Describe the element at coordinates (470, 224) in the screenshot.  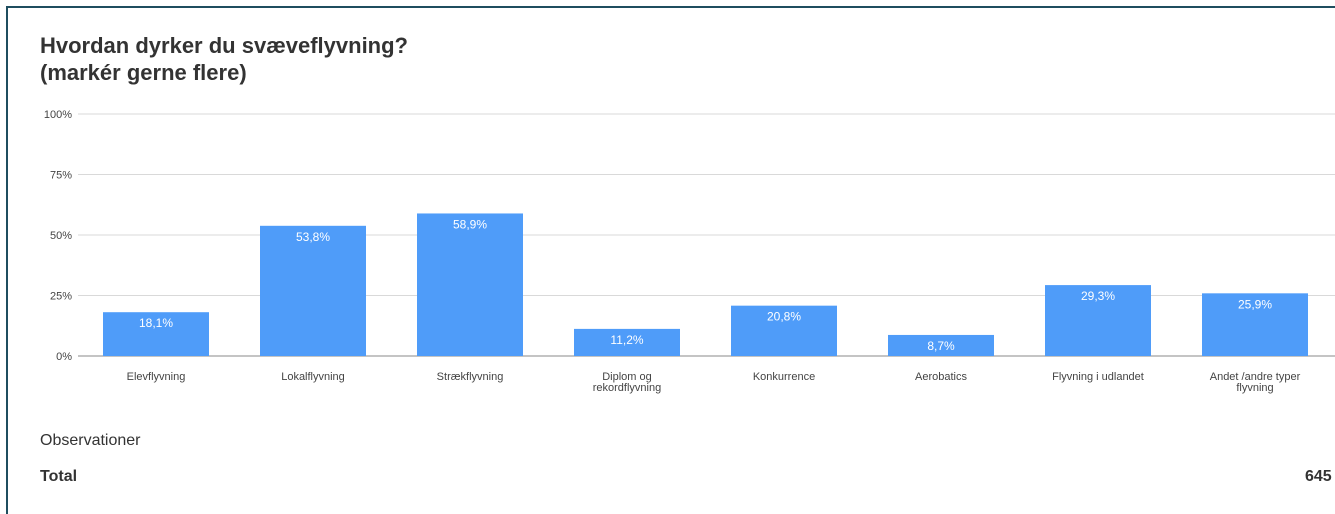
I see `bar-value-label: 58,9%` at that location.